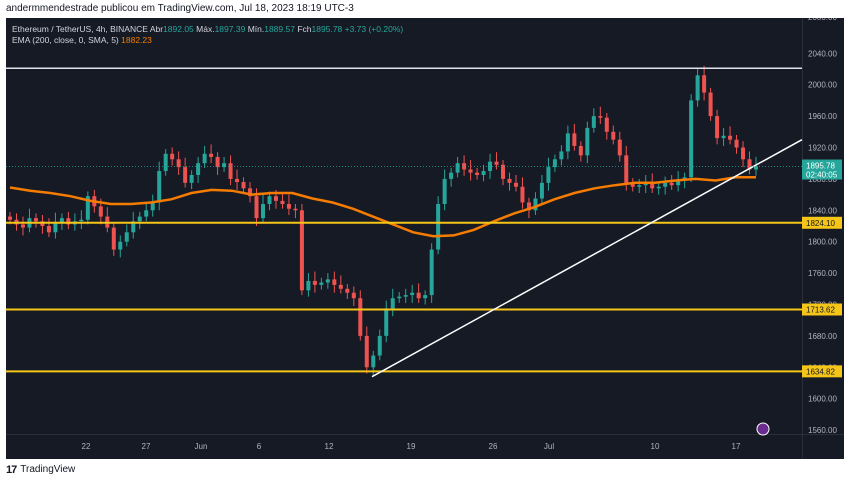 The width and height of the screenshot is (850, 481). I want to click on ema-label: EMA (200, close, 0, SMA, 5), so click(65, 40).